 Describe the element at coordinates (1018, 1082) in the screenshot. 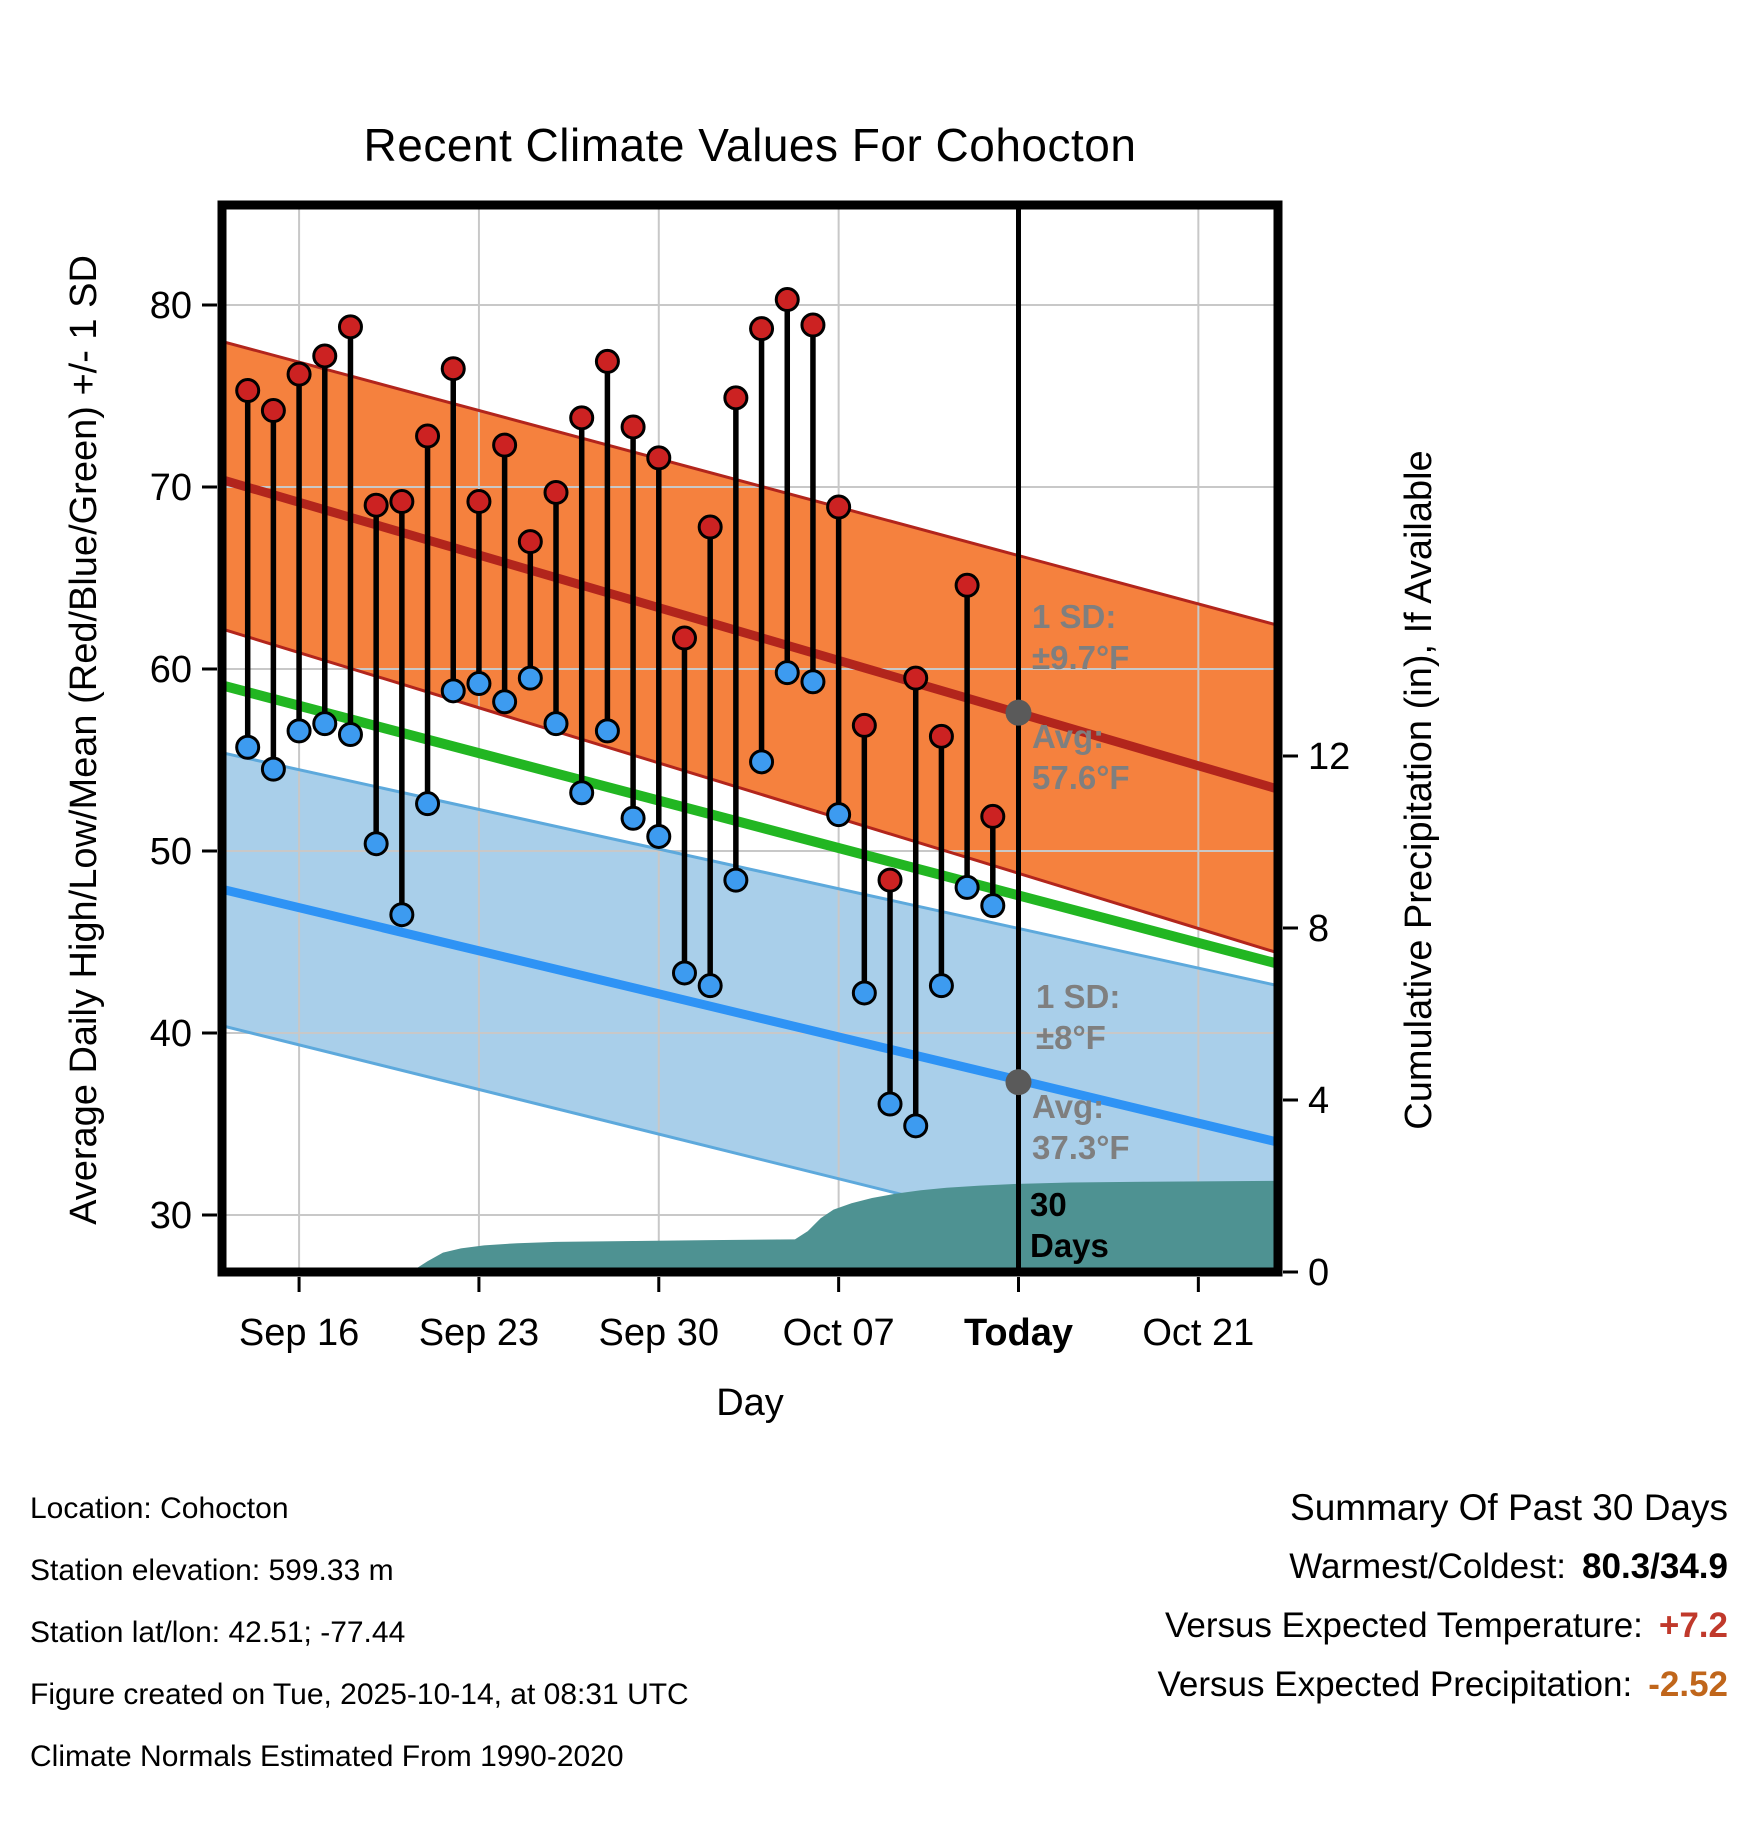

I see `low-avg-marker` at that location.